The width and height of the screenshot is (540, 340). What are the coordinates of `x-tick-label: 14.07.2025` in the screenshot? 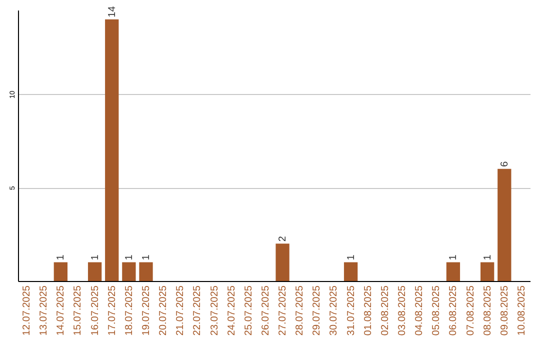 It's located at (61, 310).